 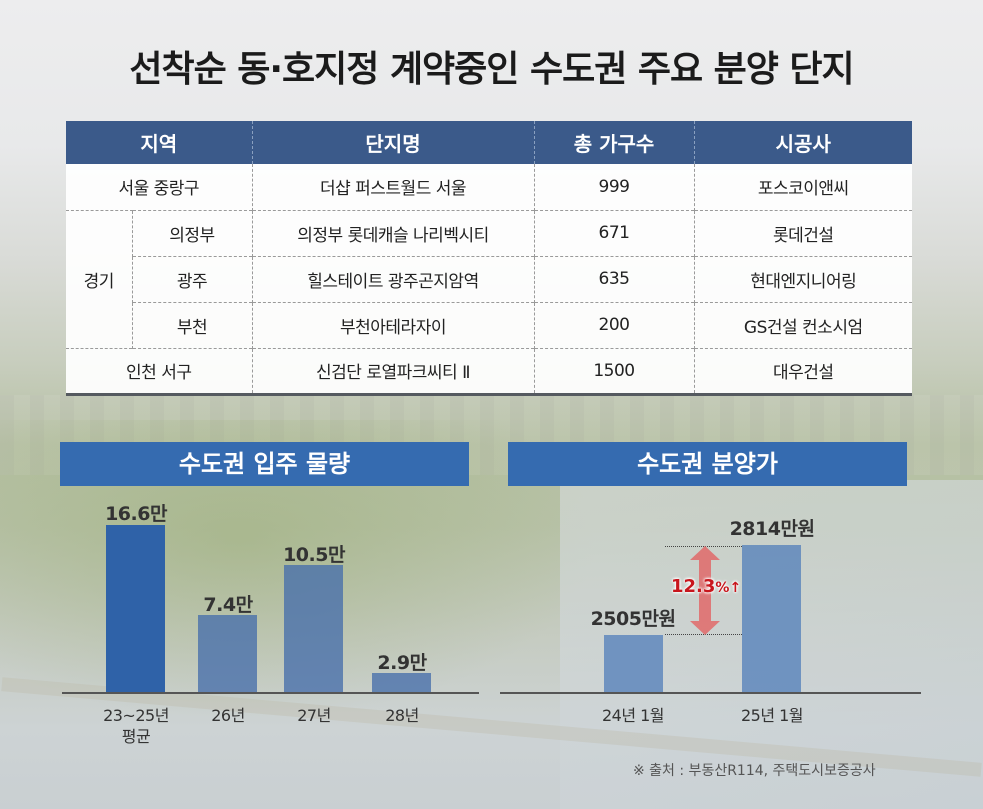 I want to click on price-guide-top, so click(x=703, y=546).